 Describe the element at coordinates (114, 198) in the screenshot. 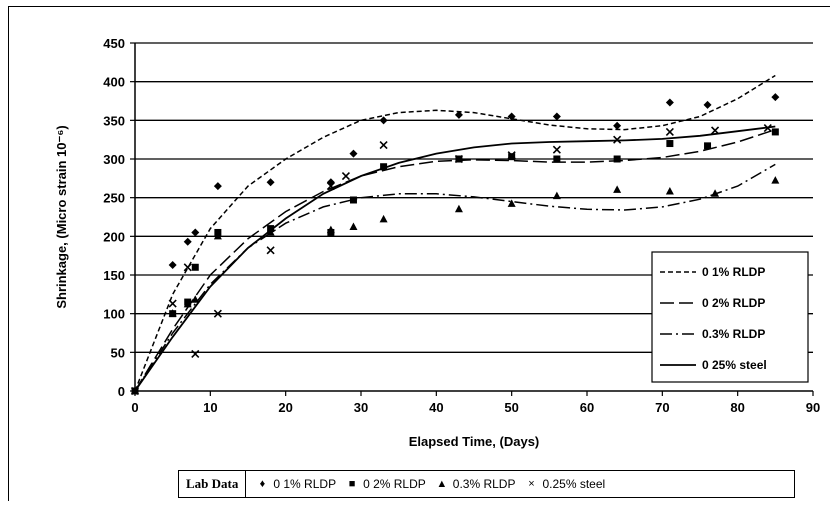

I see `y-tick-label: 250` at that location.